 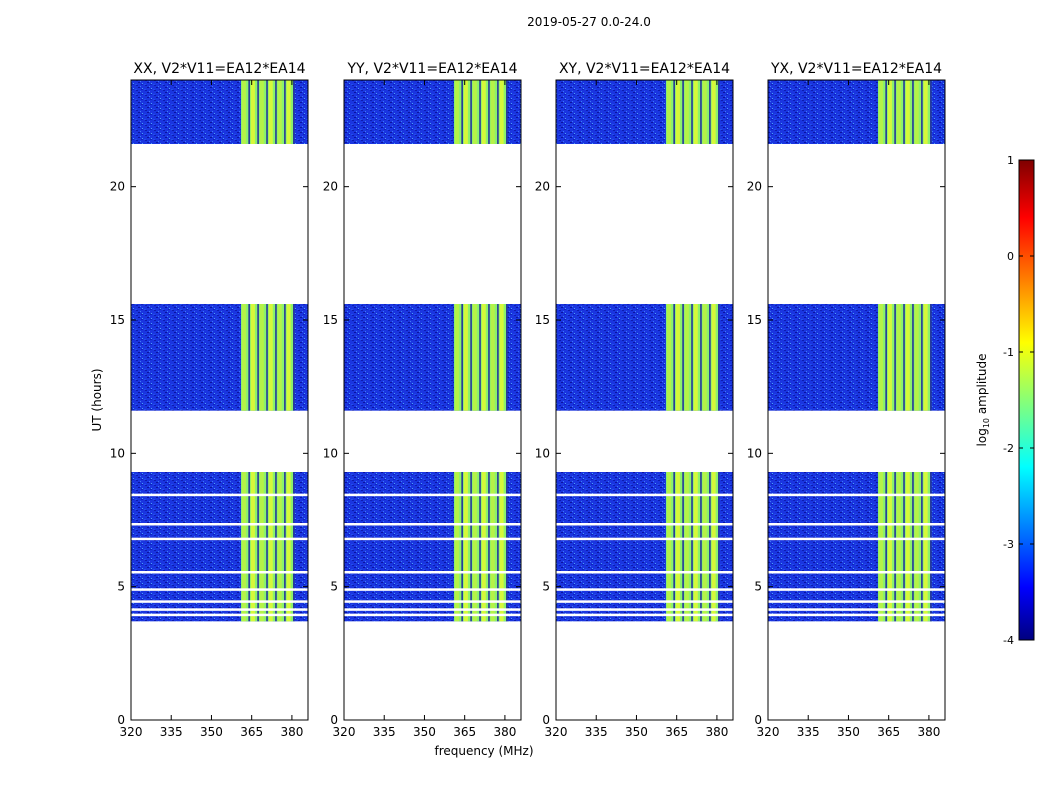 What do you see at coordinates (982, 437) in the screenshot?
I see `colorbar-label-log: log` at bounding box center [982, 437].